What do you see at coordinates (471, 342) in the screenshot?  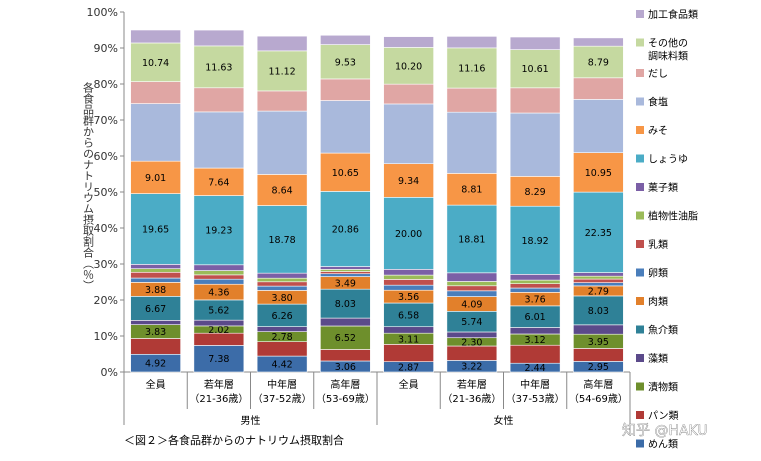 I see `data-label: 2.30` at bounding box center [471, 342].